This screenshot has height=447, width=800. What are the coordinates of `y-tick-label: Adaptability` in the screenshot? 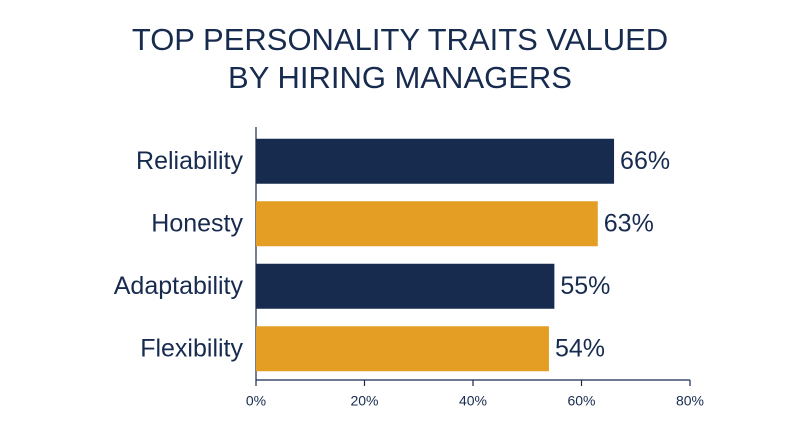 It's located at (179, 286).